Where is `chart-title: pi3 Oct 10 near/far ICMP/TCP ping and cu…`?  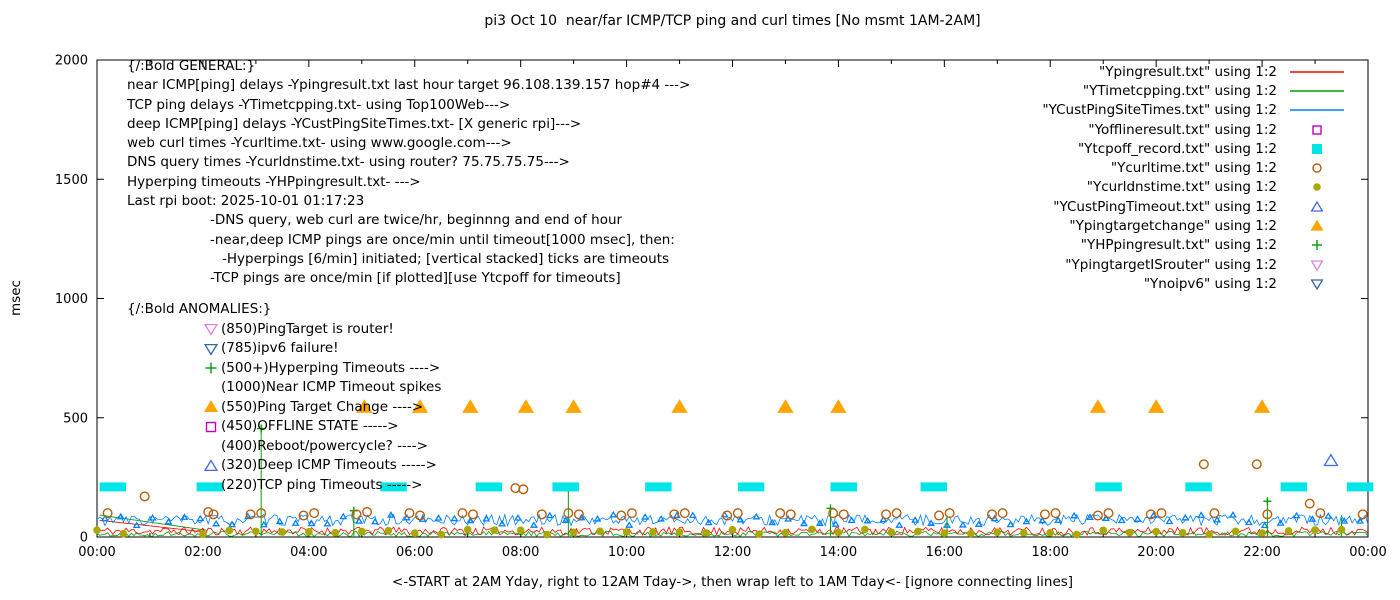
chart-title: pi3 Oct 10 near/far ICMP/TCP ping and cu… is located at coordinates (732, 21).